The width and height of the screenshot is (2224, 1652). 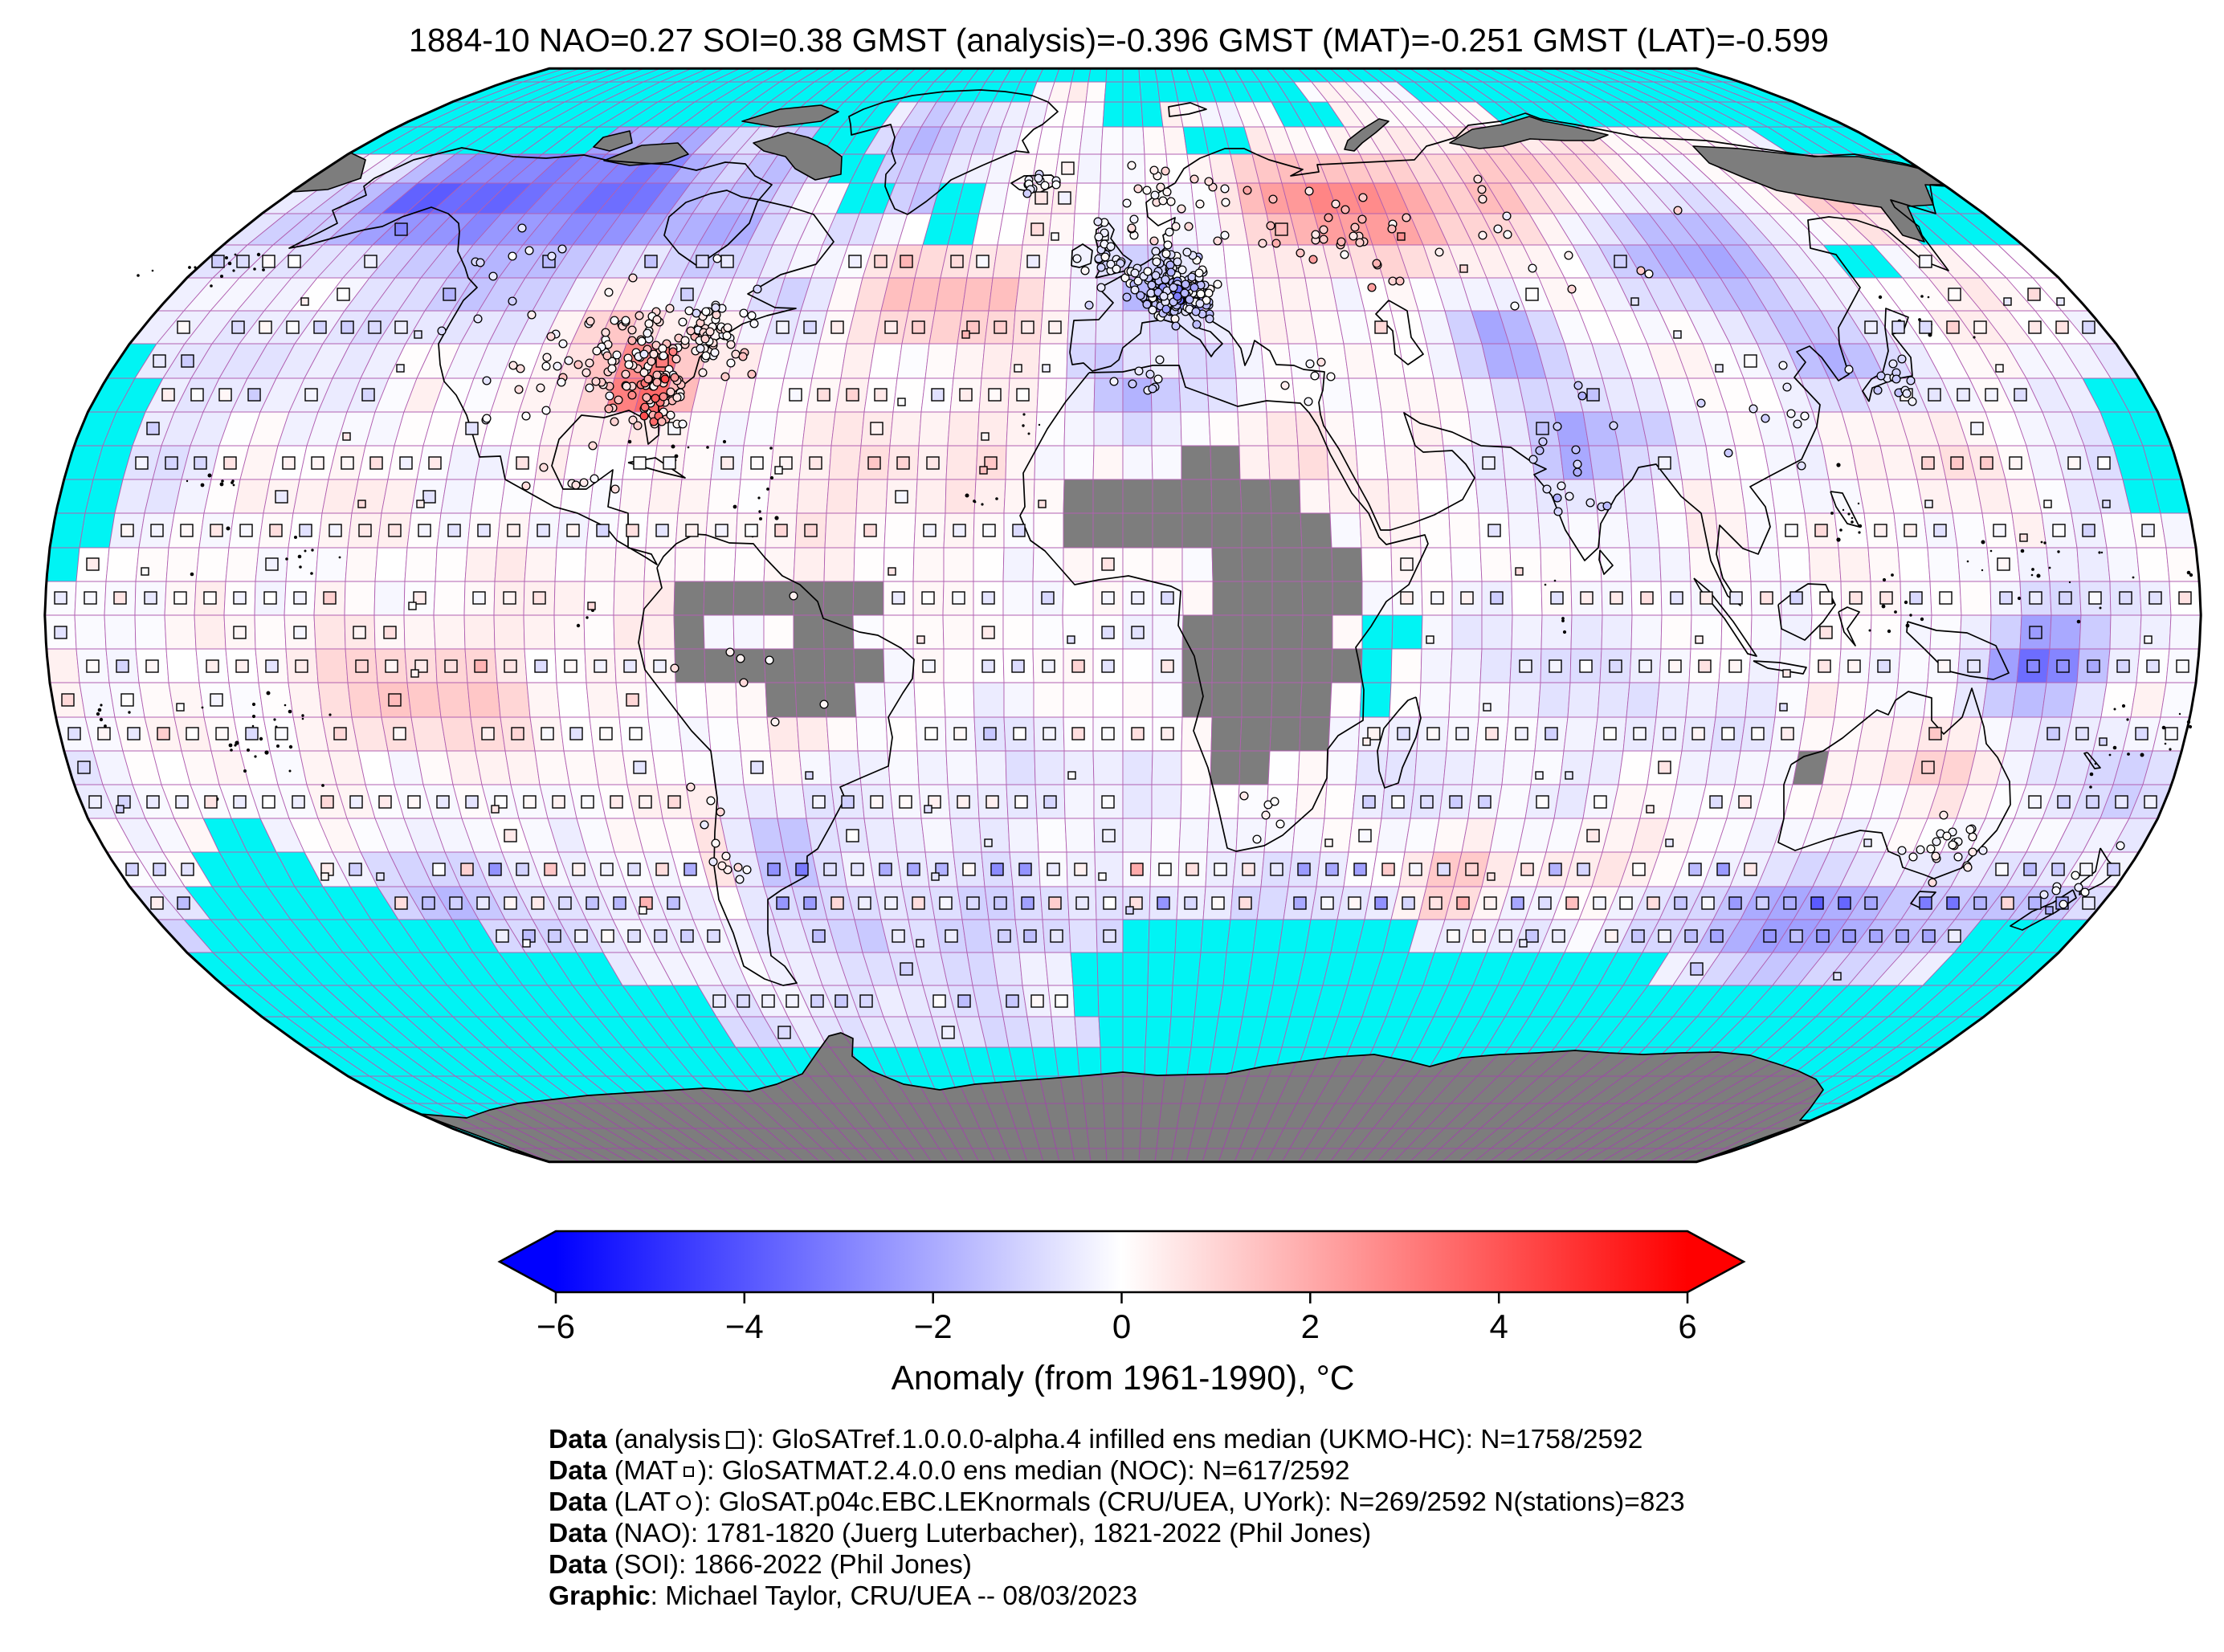 I want to click on svg-text: 6, so click(x=1687, y=1326).